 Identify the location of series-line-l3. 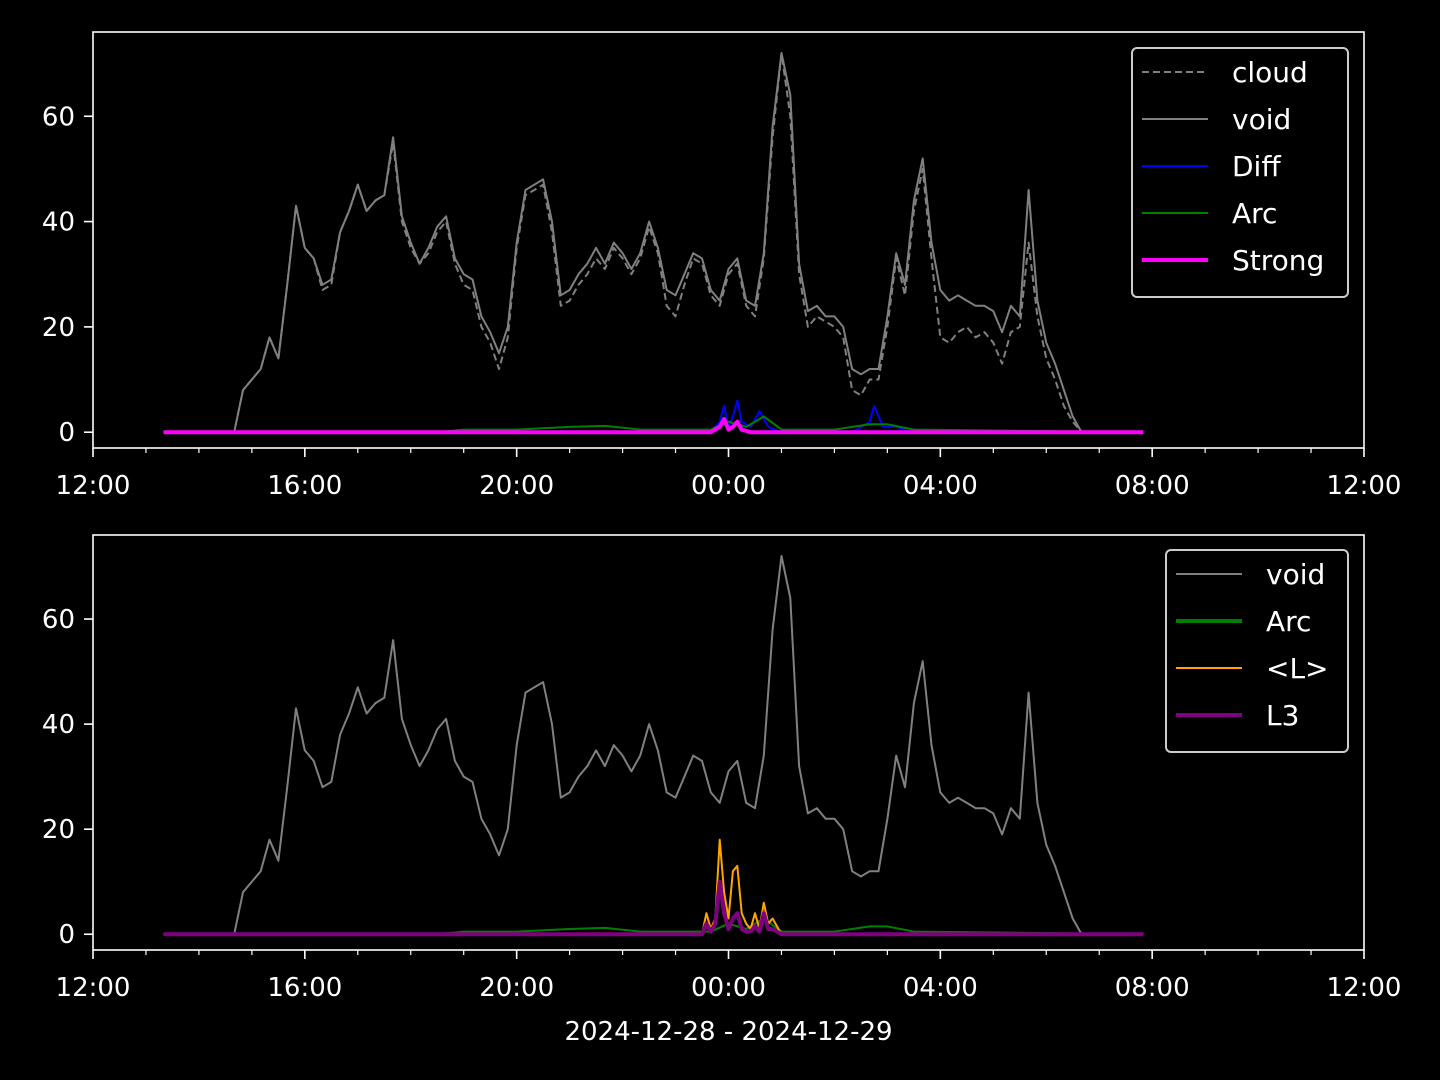
(653, 908).